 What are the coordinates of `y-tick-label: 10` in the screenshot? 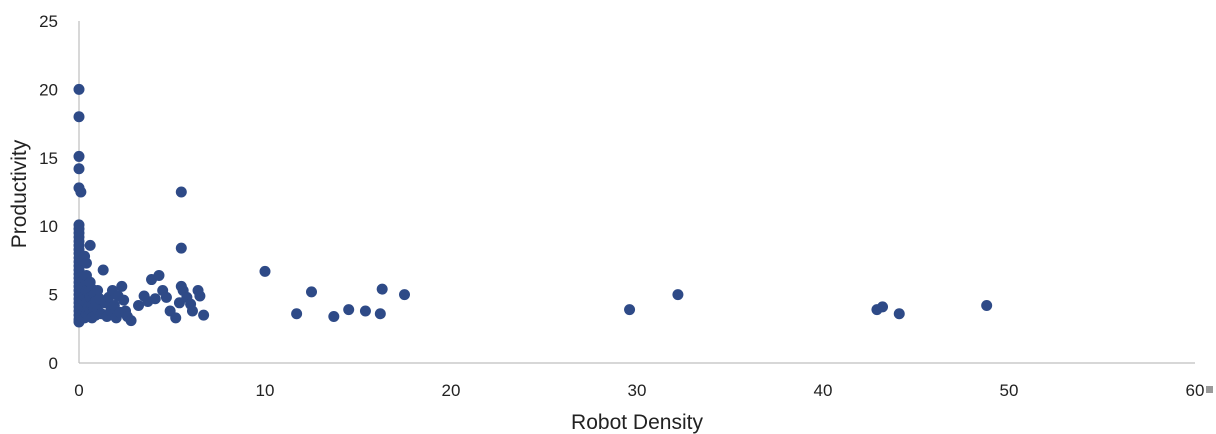 It's located at (48, 226).